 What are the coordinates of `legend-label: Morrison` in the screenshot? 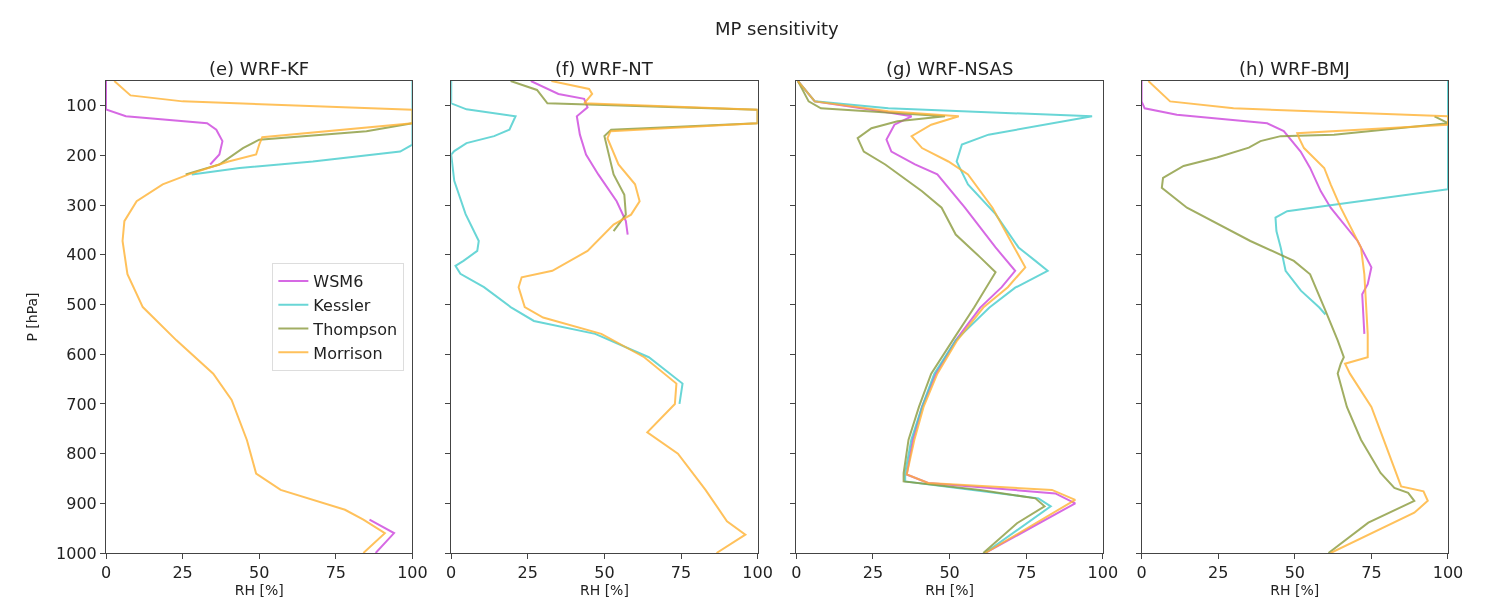 It's located at (348, 353).